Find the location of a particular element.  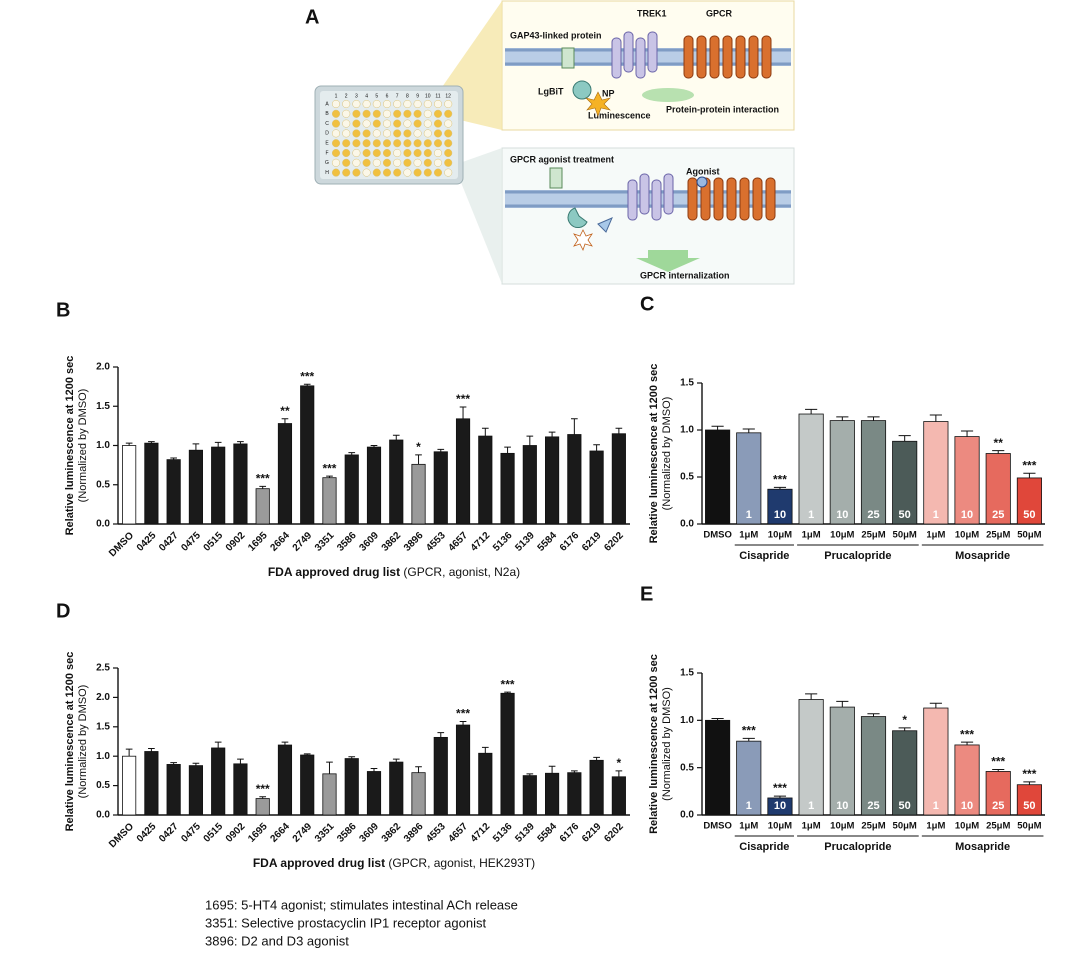

diagram-label: GAP43-linked protein is located at coordinates (556, 35).